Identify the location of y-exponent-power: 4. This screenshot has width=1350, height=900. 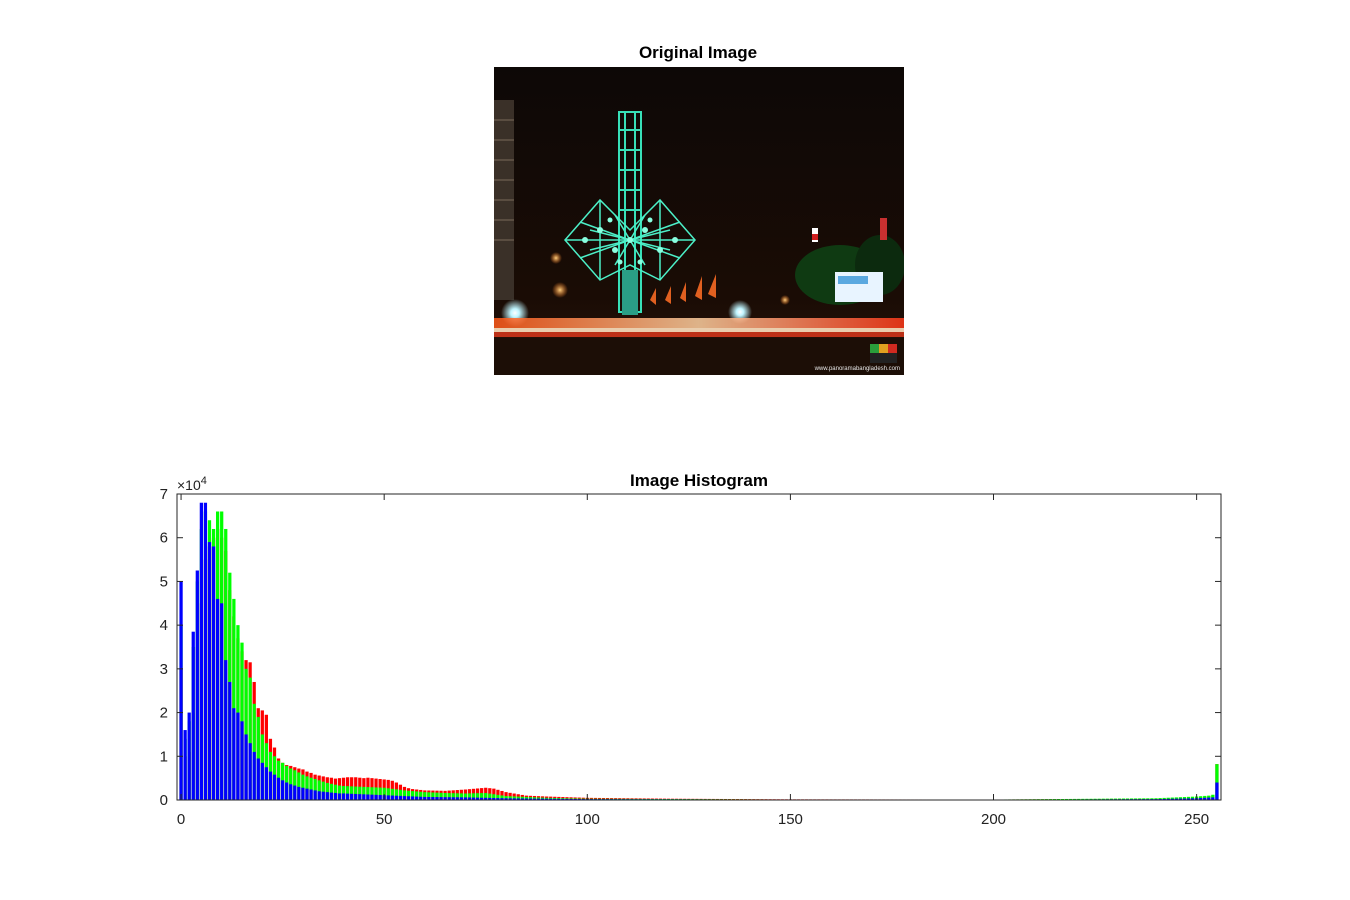
(204, 481).